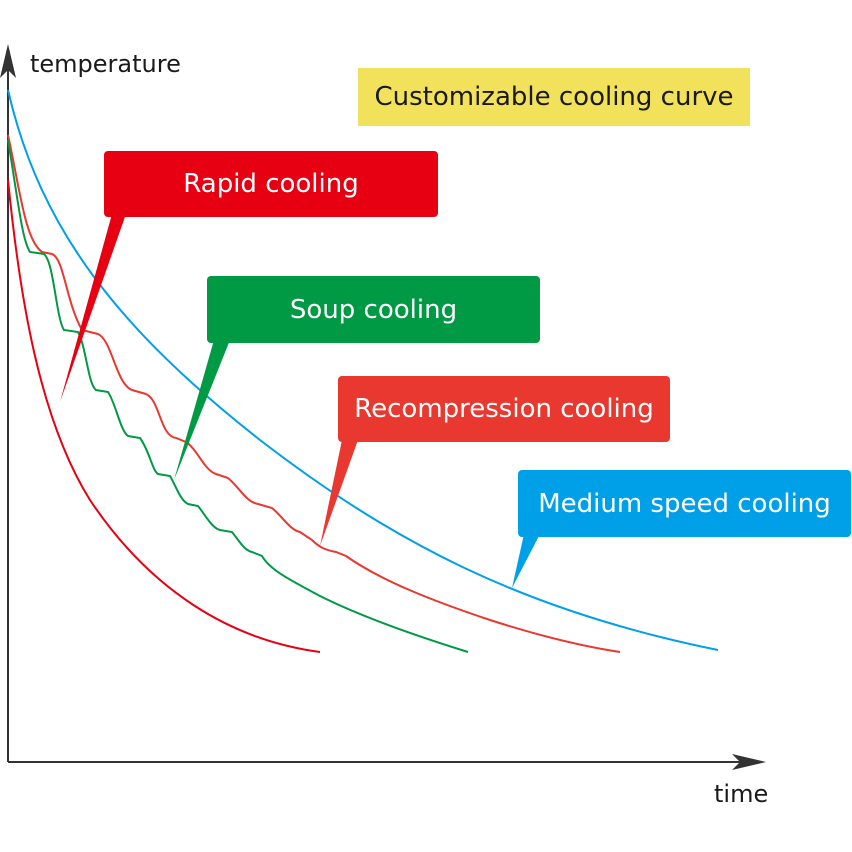 This screenshot has height=852, width=852. What do you see at coordinates (339, 493) in the screenshot?
I see `recompression-callout-pointer` at bounding box center [339, 493].